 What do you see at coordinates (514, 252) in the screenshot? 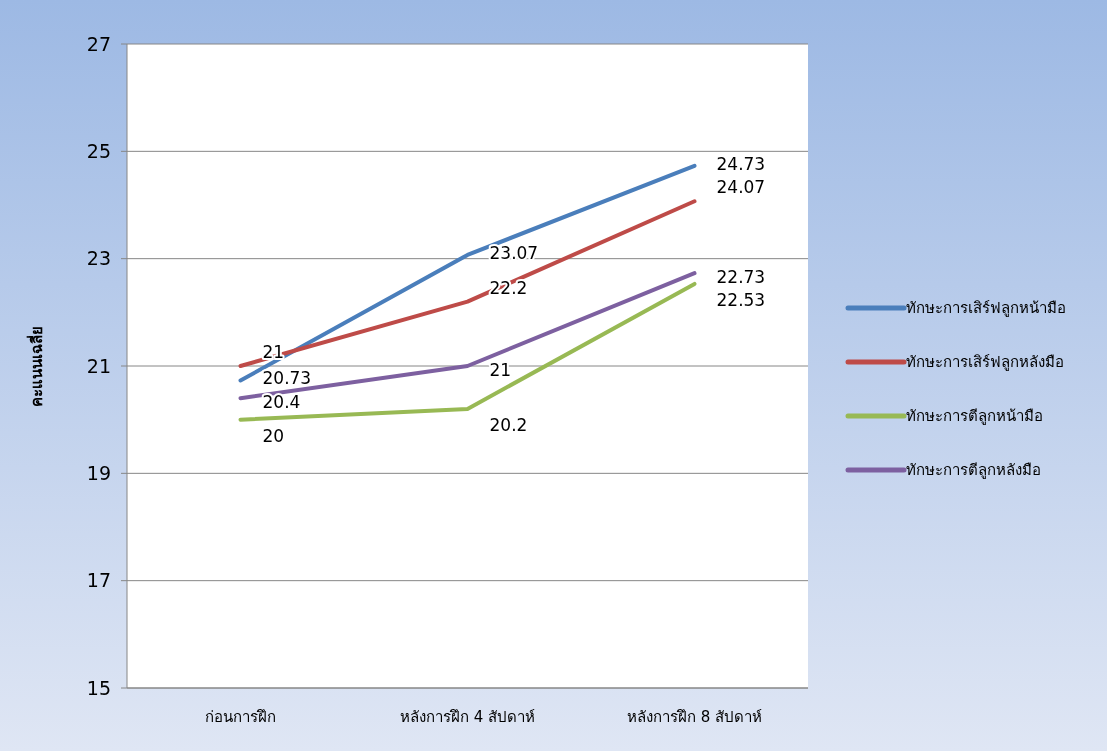
I see `data-label: 23.07` at bounding box center [514, 252].